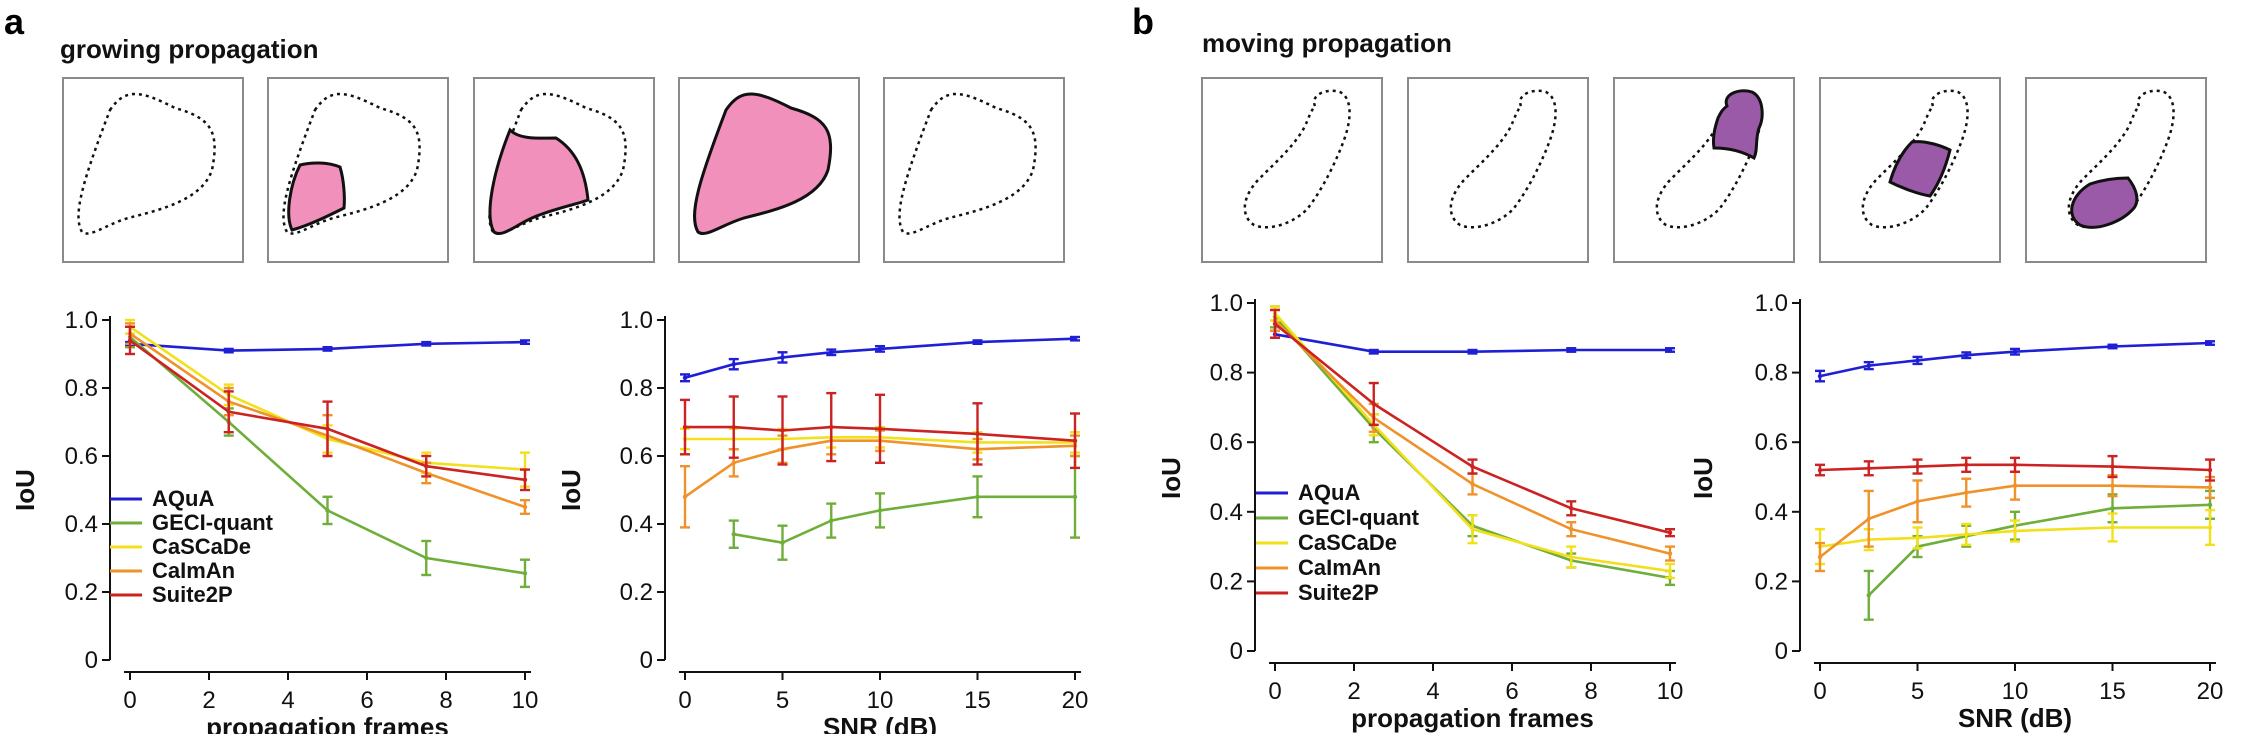 Image resolution: width=2248 pixels, height=734 pixels. I want to click on x-axis-label: propagation frames, so click(1472, 718).